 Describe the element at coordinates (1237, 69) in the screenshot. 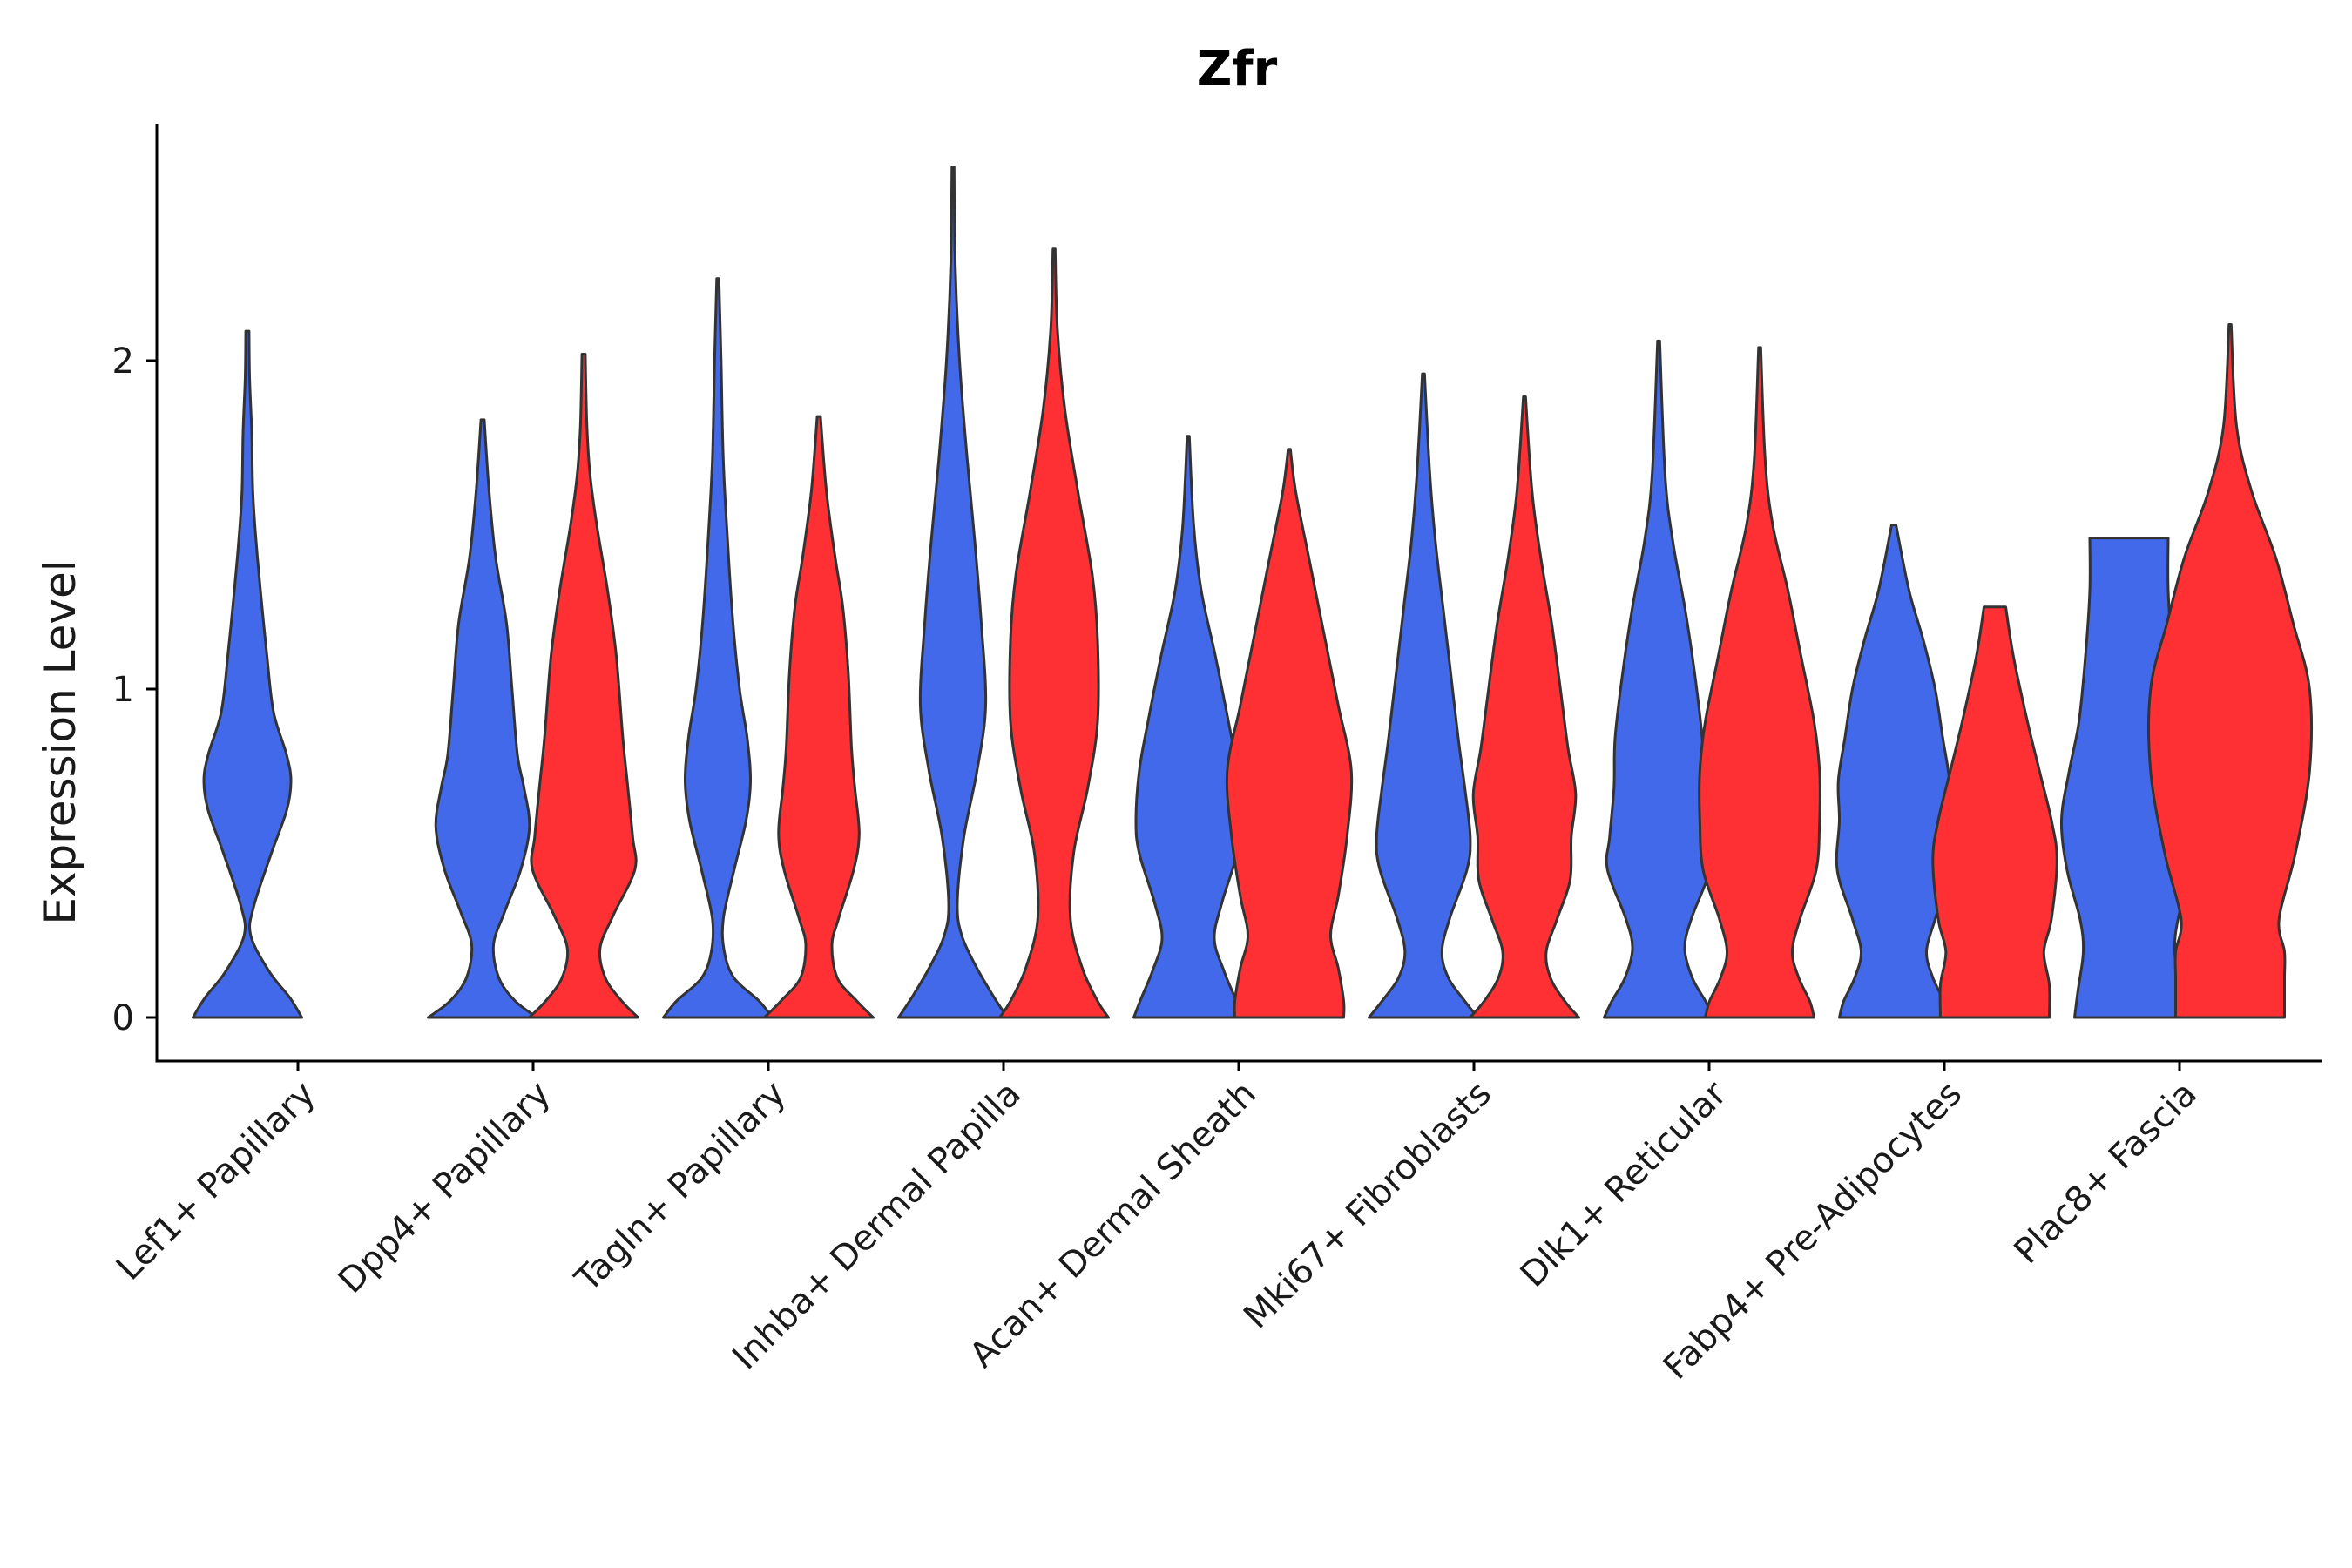

I see `chart-title: Zfr` at that location.